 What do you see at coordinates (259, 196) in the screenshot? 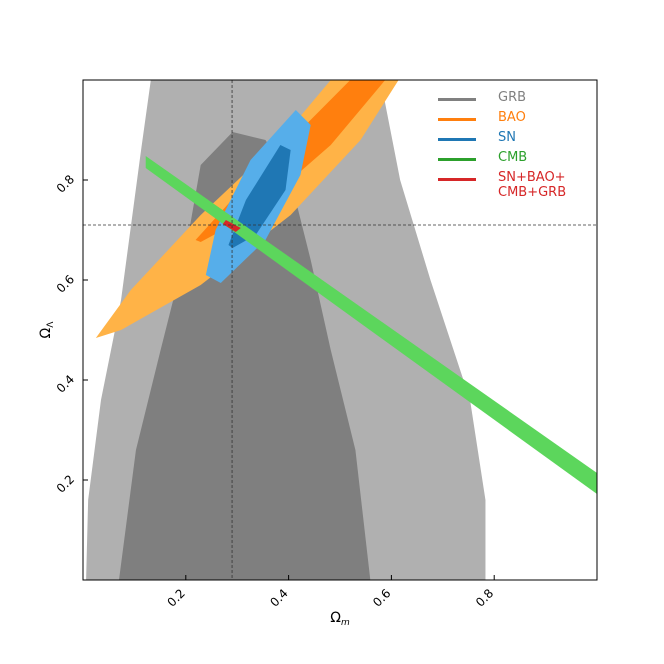
I see `confidence-region` at bounding box center [259, 196].